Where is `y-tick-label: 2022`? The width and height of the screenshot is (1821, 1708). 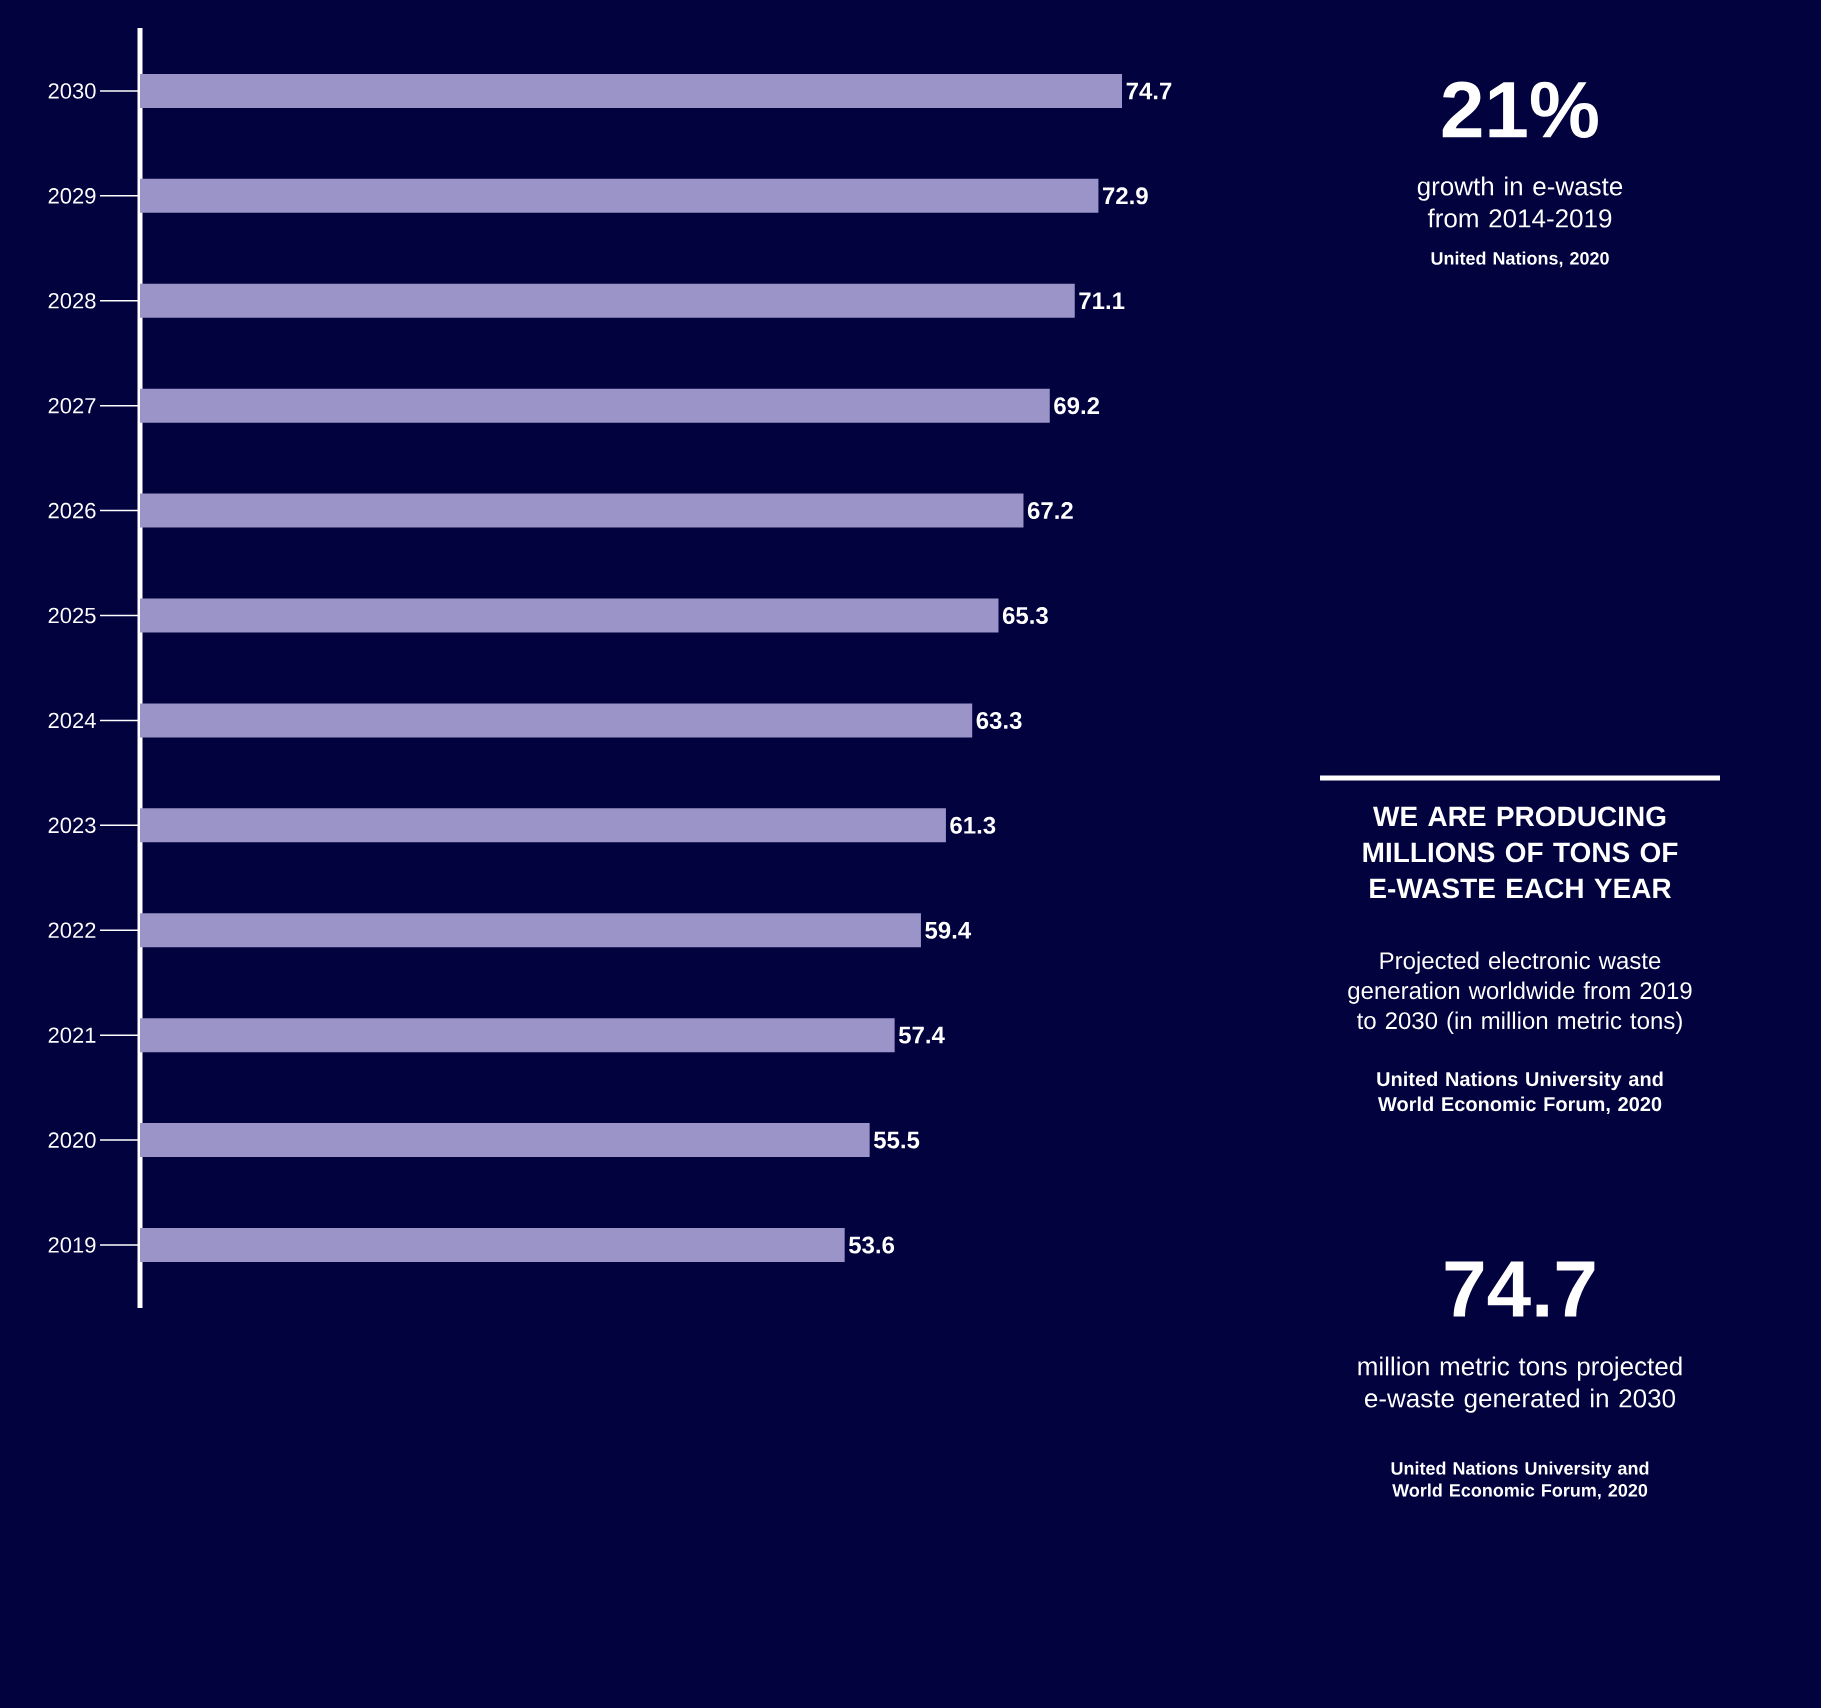
y-tick-label: 2022 is located at coordinates (72, 930).